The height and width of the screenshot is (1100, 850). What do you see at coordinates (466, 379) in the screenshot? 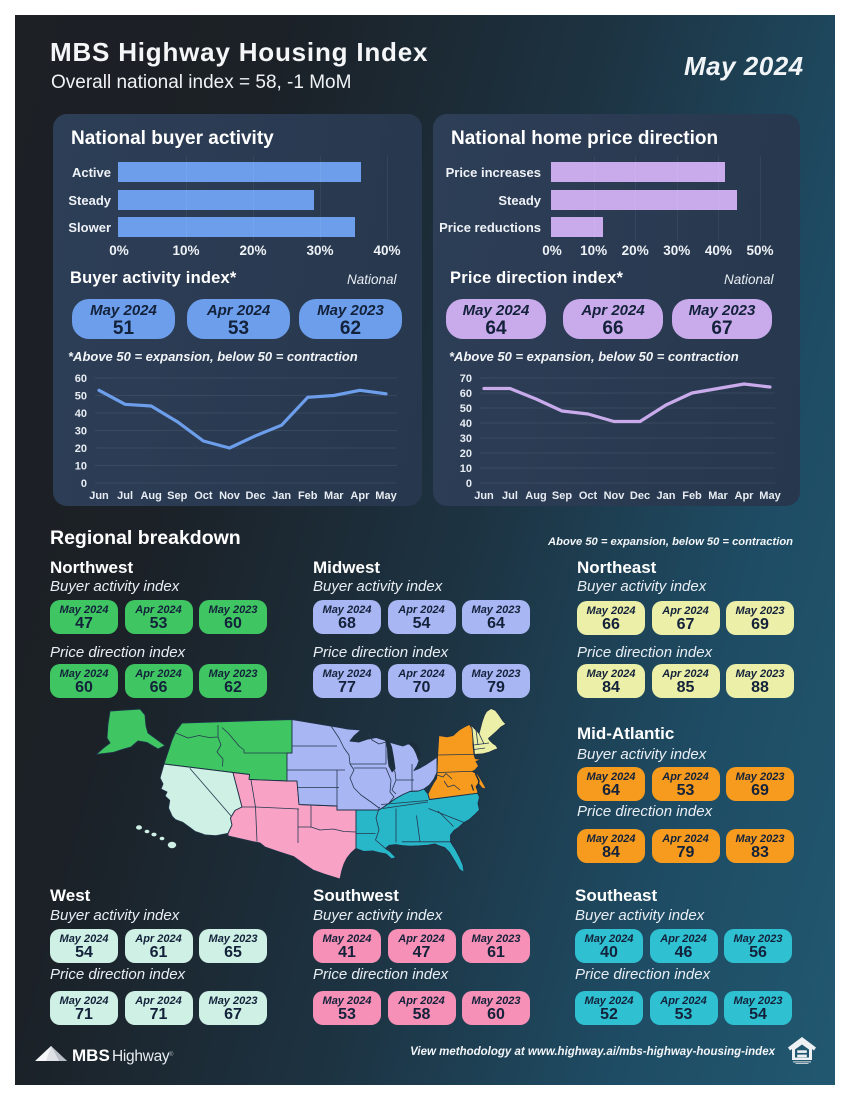
I see `svg-text: 70` at bounding box center [466, 379].